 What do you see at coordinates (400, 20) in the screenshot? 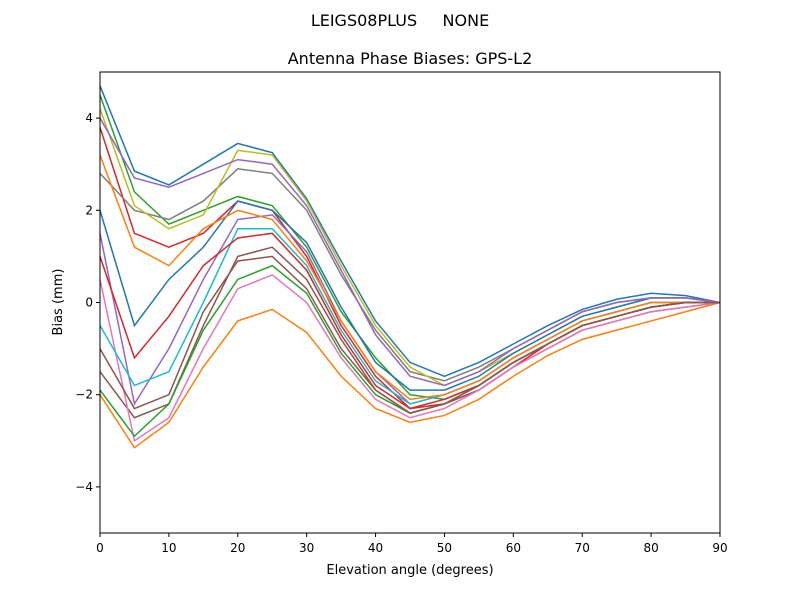
I see `suptitle: LEIGS08PLUS NONE` at bounding box center [400, 20].